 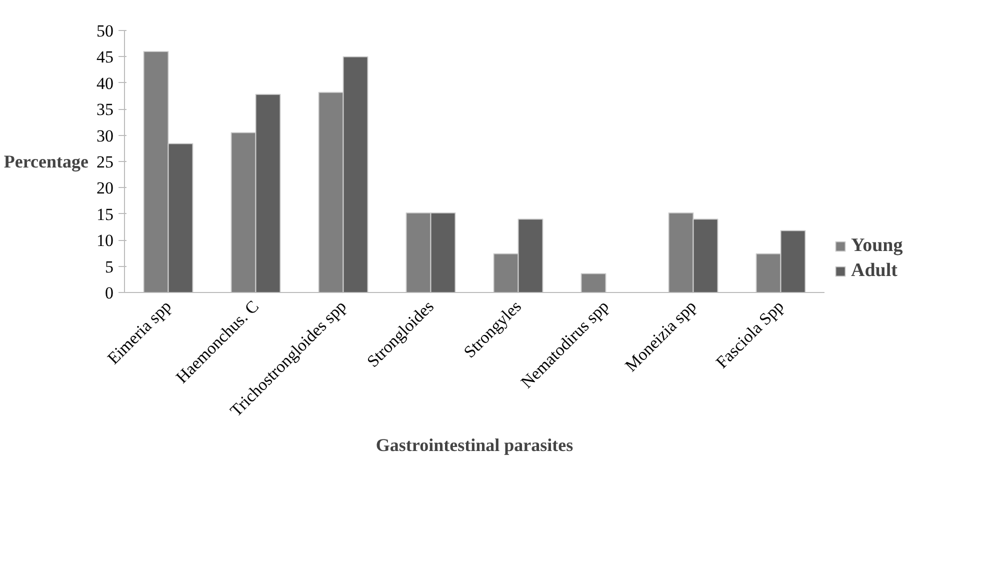 What do you see at coordinates (105, 214) in the screenshot?
I see `y-tick-label: 15` at bounding box center [105, 214].